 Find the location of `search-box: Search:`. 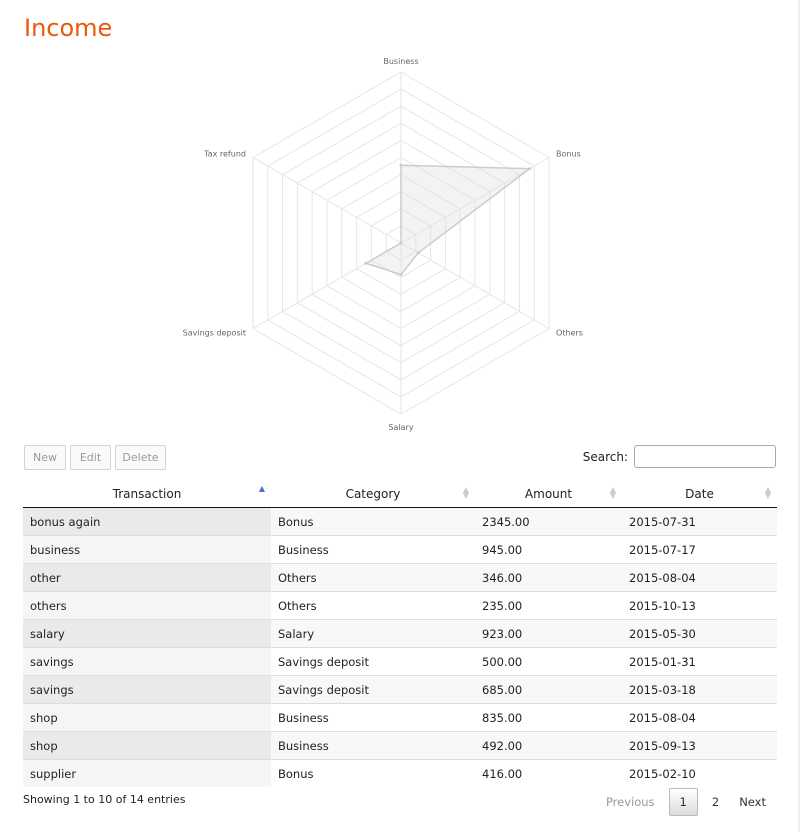

search-box: Search: is located at coordinates (679, 456).